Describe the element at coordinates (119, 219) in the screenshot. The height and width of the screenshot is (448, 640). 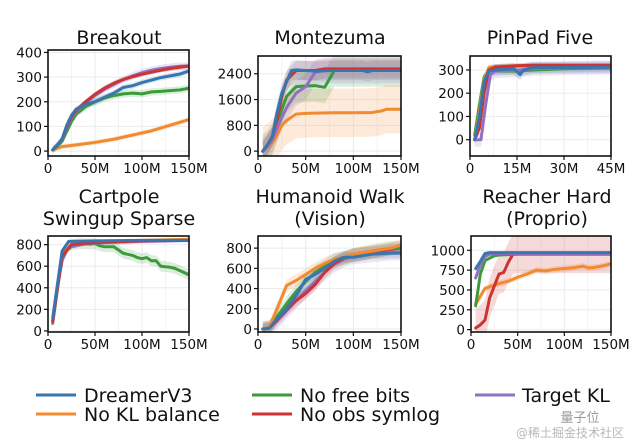
I see `panel-title-line2: Swingup Sparse` at that location.